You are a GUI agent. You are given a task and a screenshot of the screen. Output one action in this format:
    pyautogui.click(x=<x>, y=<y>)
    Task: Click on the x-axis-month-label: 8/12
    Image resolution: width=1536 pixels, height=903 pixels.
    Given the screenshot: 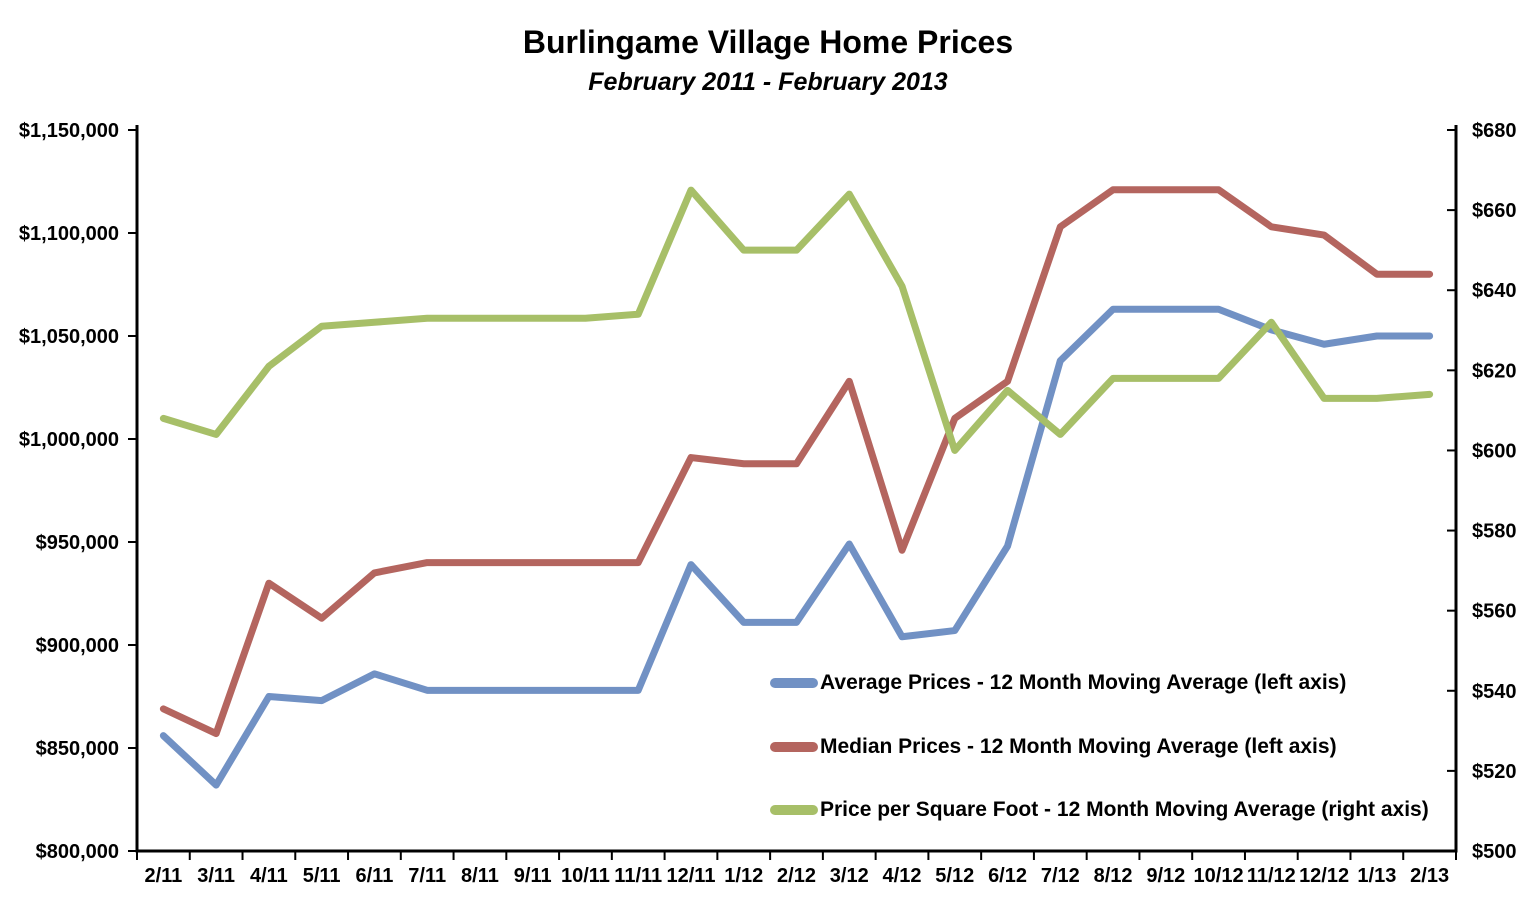 What is the action you would take?
    pyautogui.click(x=1113, y=876)
    